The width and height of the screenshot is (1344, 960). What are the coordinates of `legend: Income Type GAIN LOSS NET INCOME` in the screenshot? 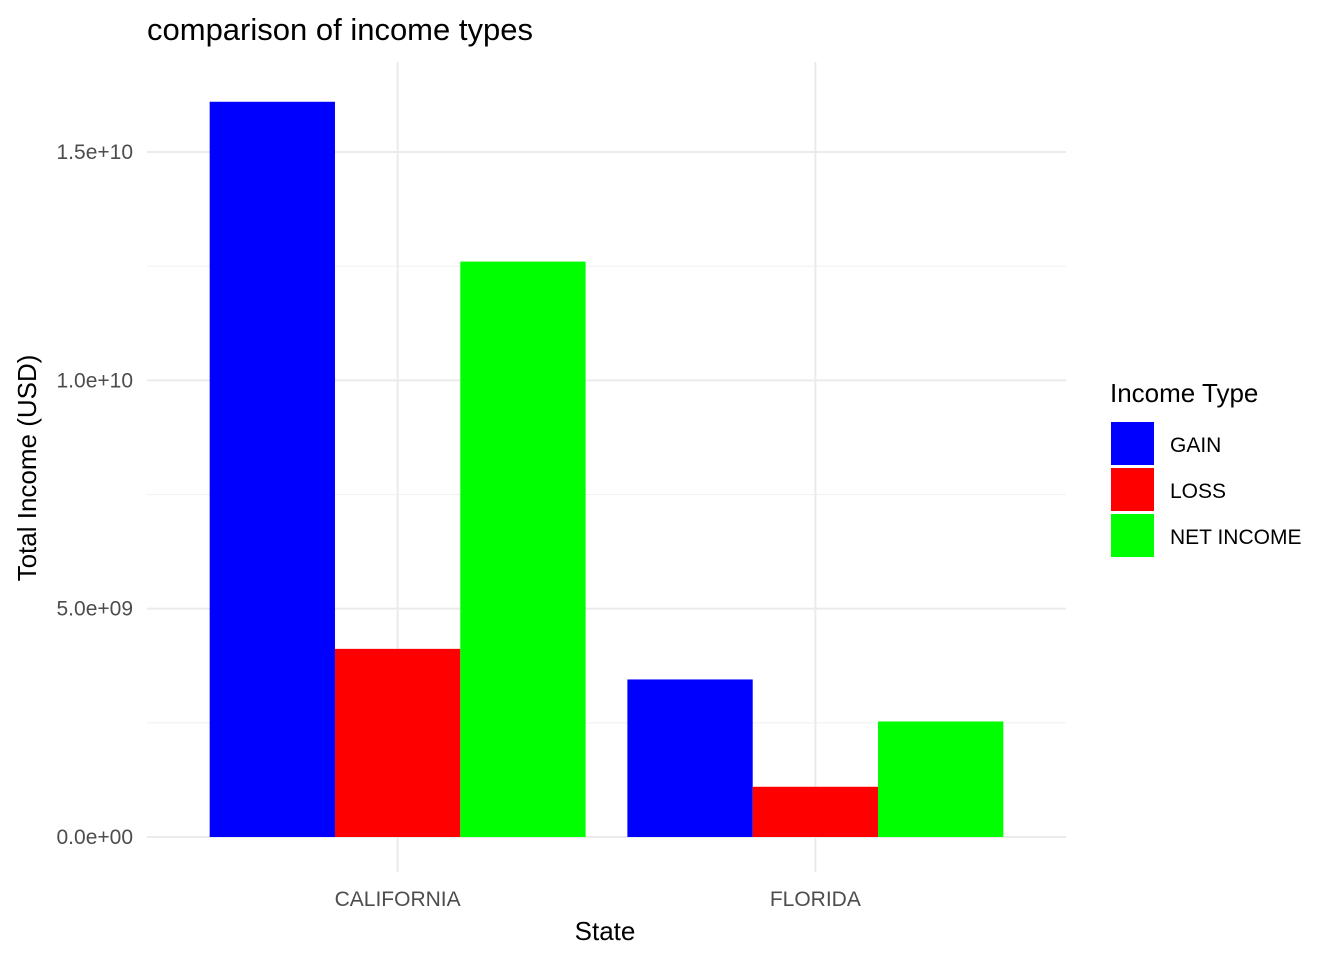 It's located at (1205, 467).